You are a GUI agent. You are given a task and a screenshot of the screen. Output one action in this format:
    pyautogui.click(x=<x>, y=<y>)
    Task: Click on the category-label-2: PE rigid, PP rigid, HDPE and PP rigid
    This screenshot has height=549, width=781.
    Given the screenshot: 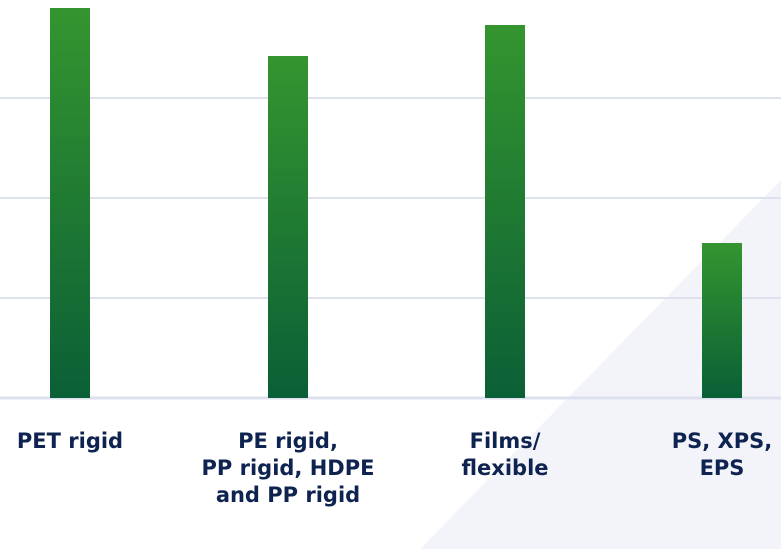 What is the action you would take?
    pyautogui.click(x=288, y=468)
    